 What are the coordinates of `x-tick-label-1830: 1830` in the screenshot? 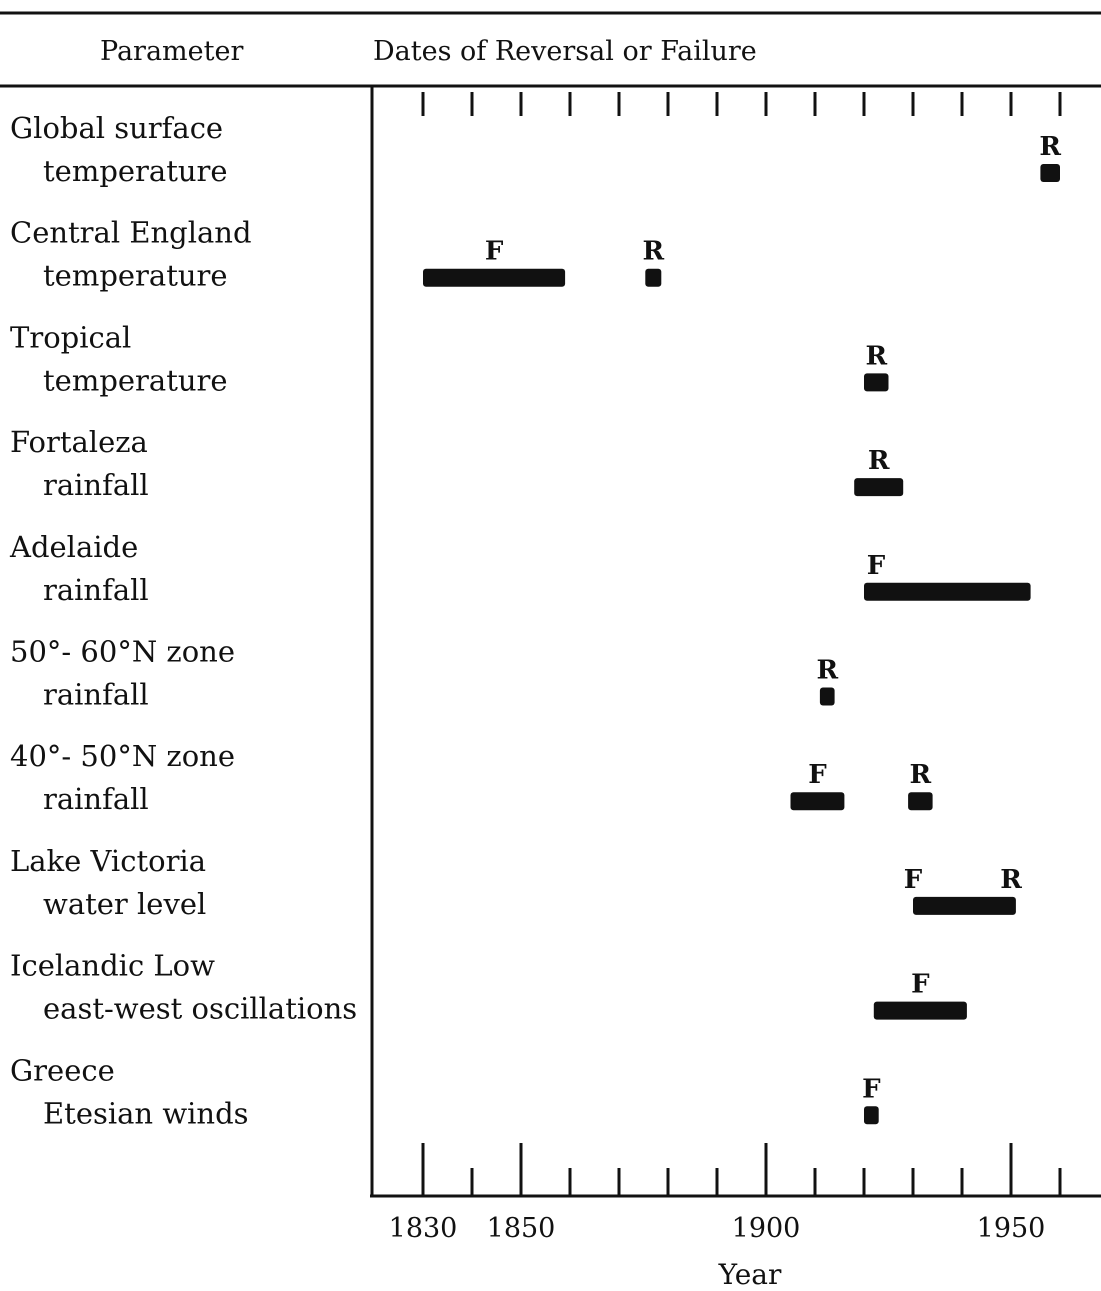 It's located at (423, 1228).